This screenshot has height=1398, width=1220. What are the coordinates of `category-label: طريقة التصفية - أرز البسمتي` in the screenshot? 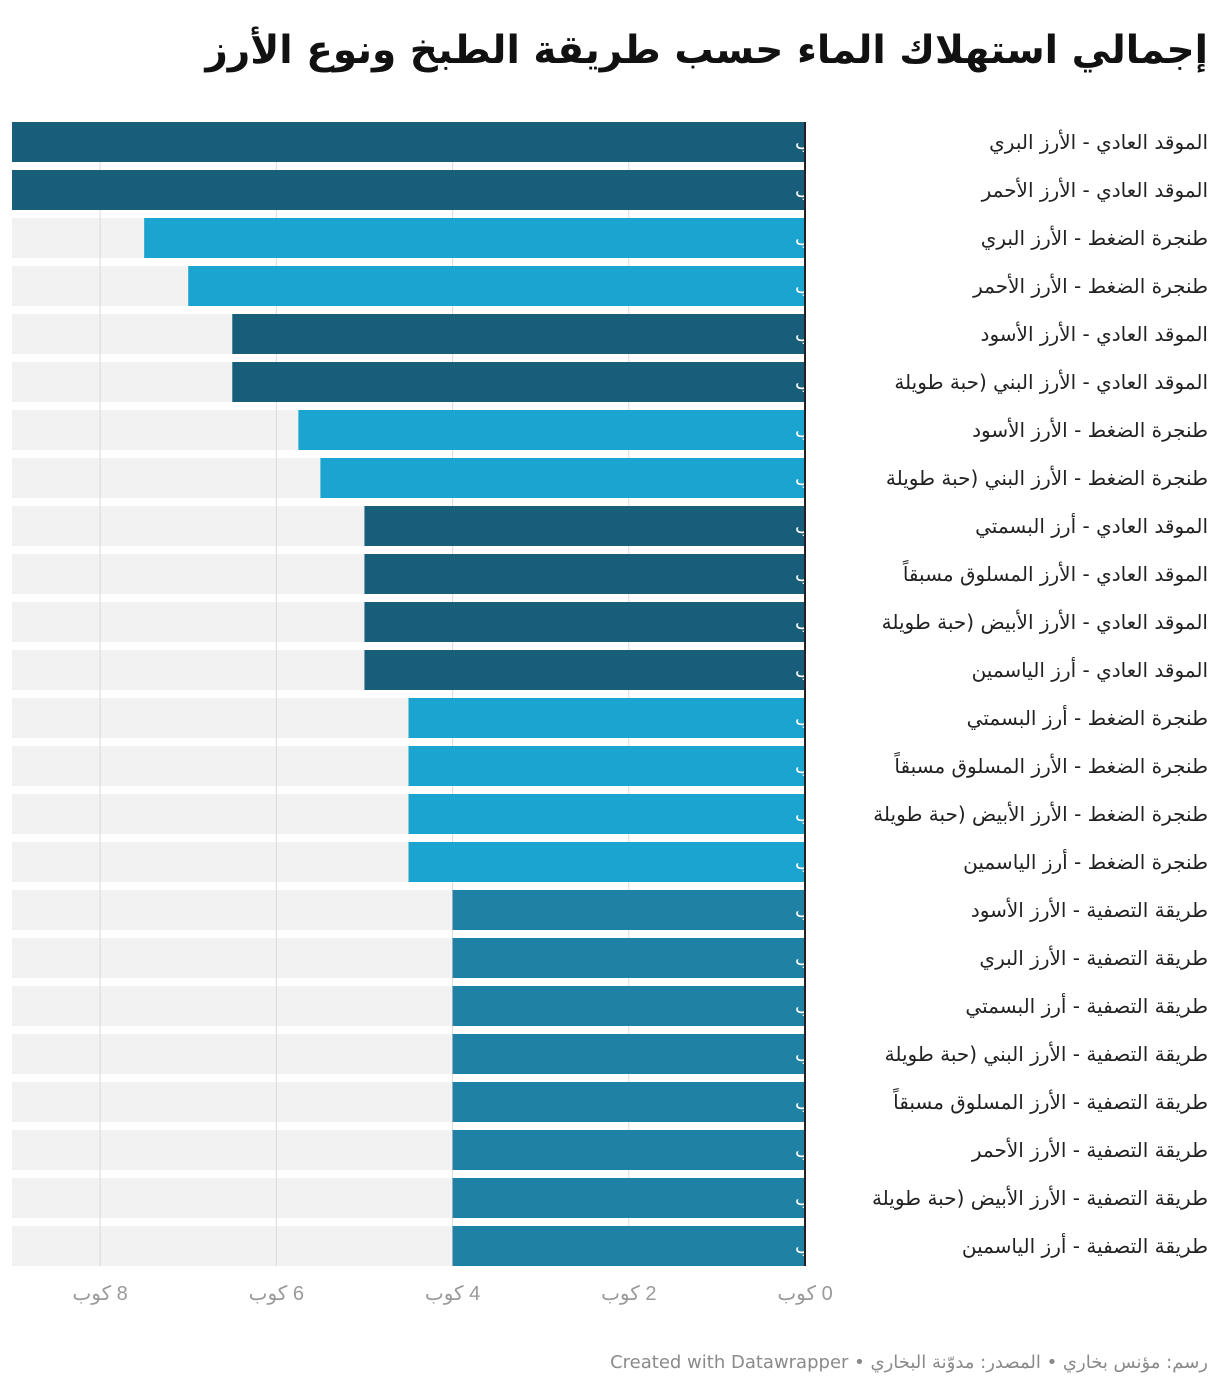 It's located at (1086, 1006).